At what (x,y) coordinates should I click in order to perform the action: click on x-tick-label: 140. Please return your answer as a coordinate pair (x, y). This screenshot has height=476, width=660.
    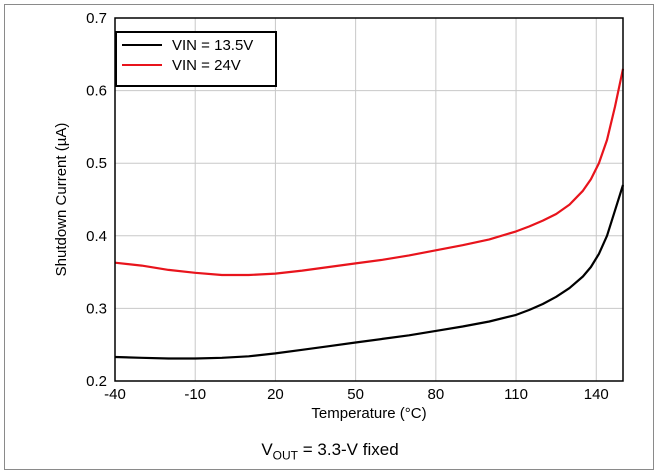
    Looking at the image, I should click on (596, 394).